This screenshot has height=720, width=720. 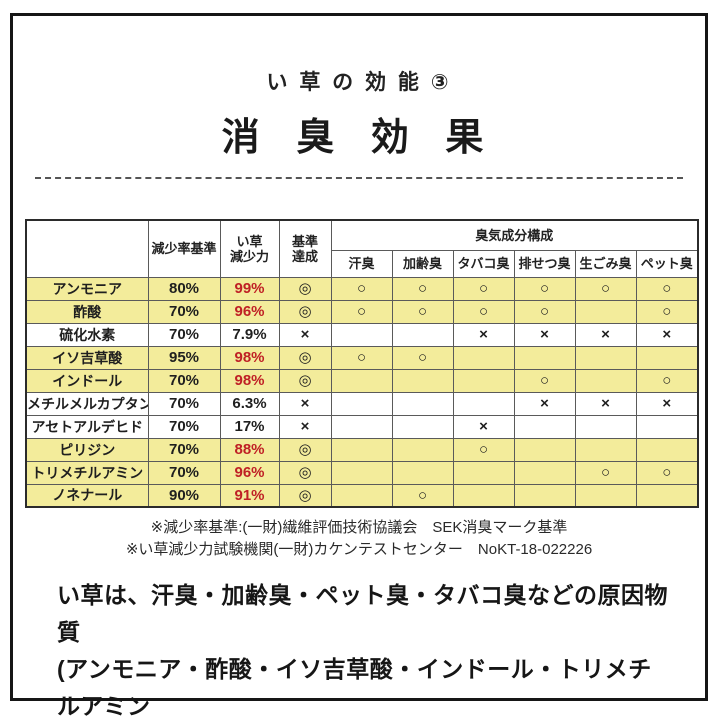 What do you see at coordinates (87, 495) in the screenshot?
I see `substance-name: ノネナール` at bounding box center [87, 495].